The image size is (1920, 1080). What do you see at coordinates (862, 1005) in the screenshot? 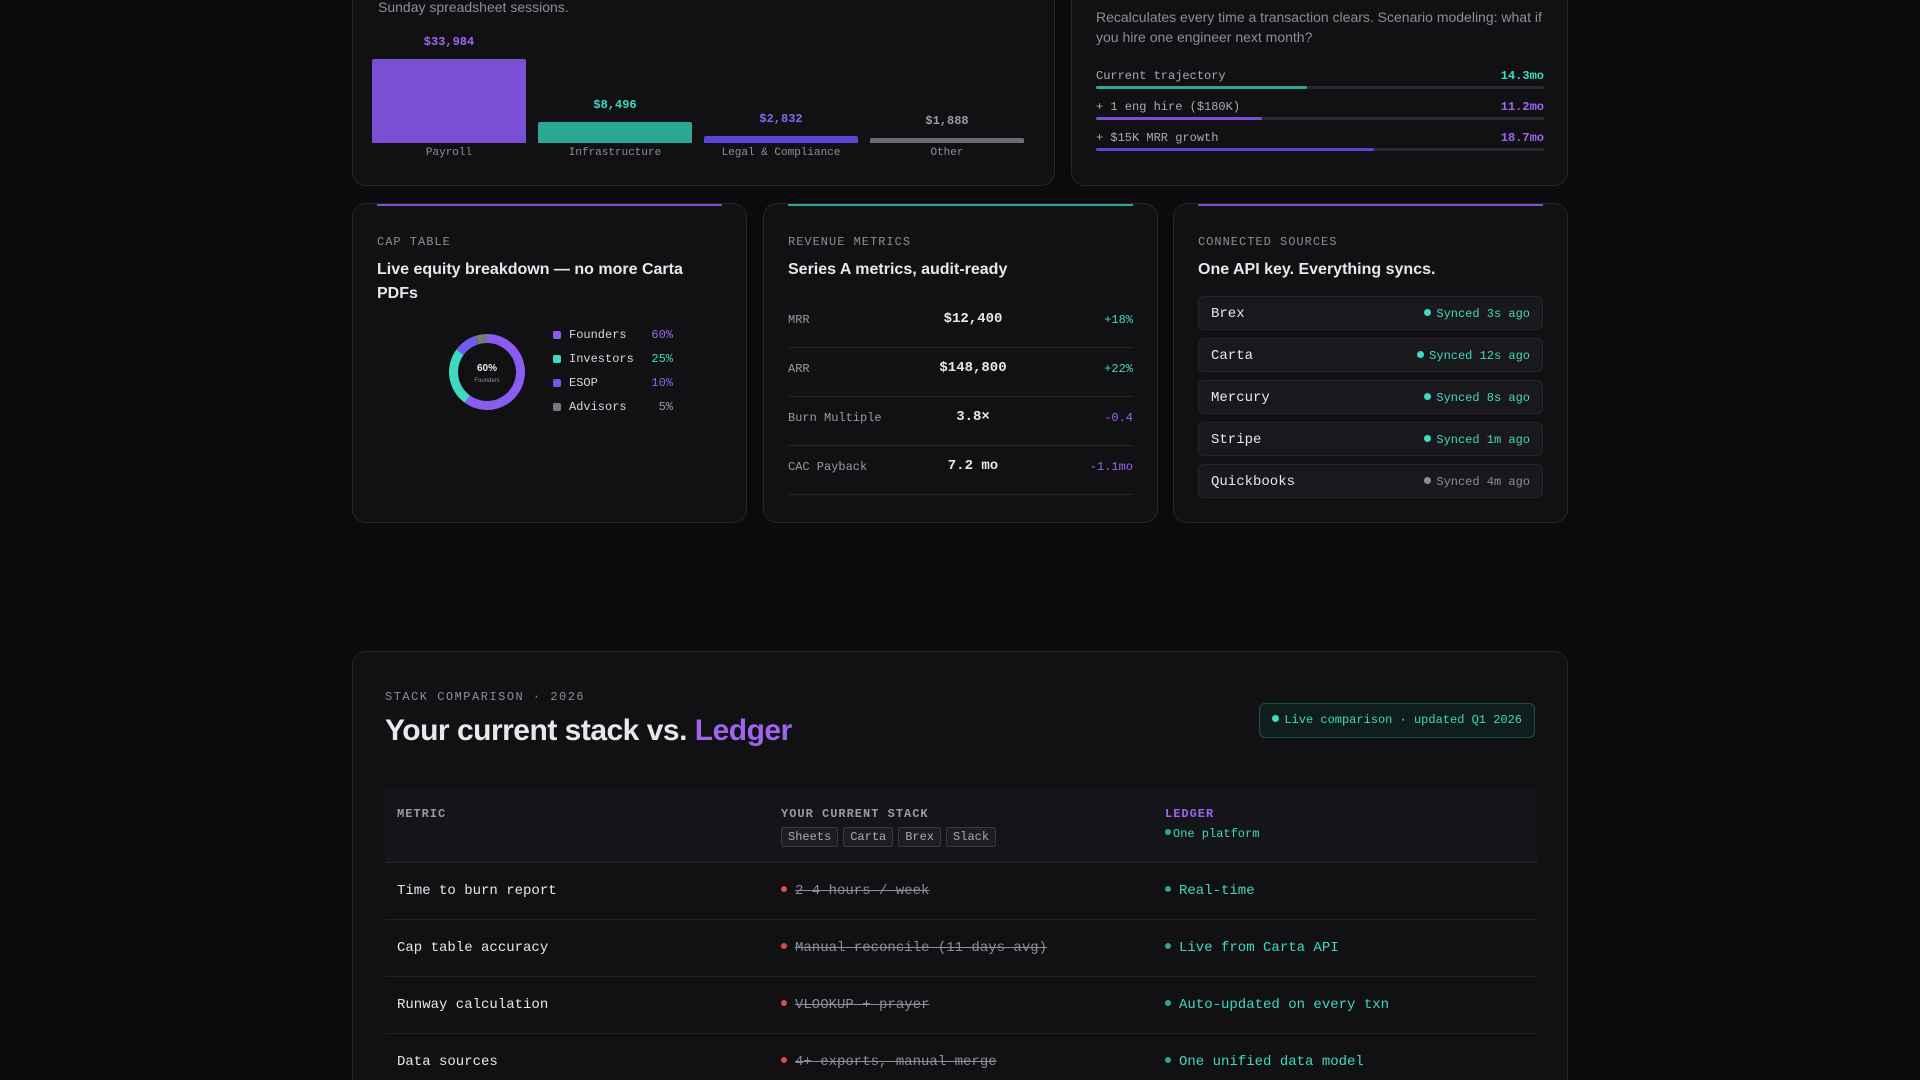
I see `current-stack-text: VLOOKUP + prayer` at bounding box center [862, 1005].